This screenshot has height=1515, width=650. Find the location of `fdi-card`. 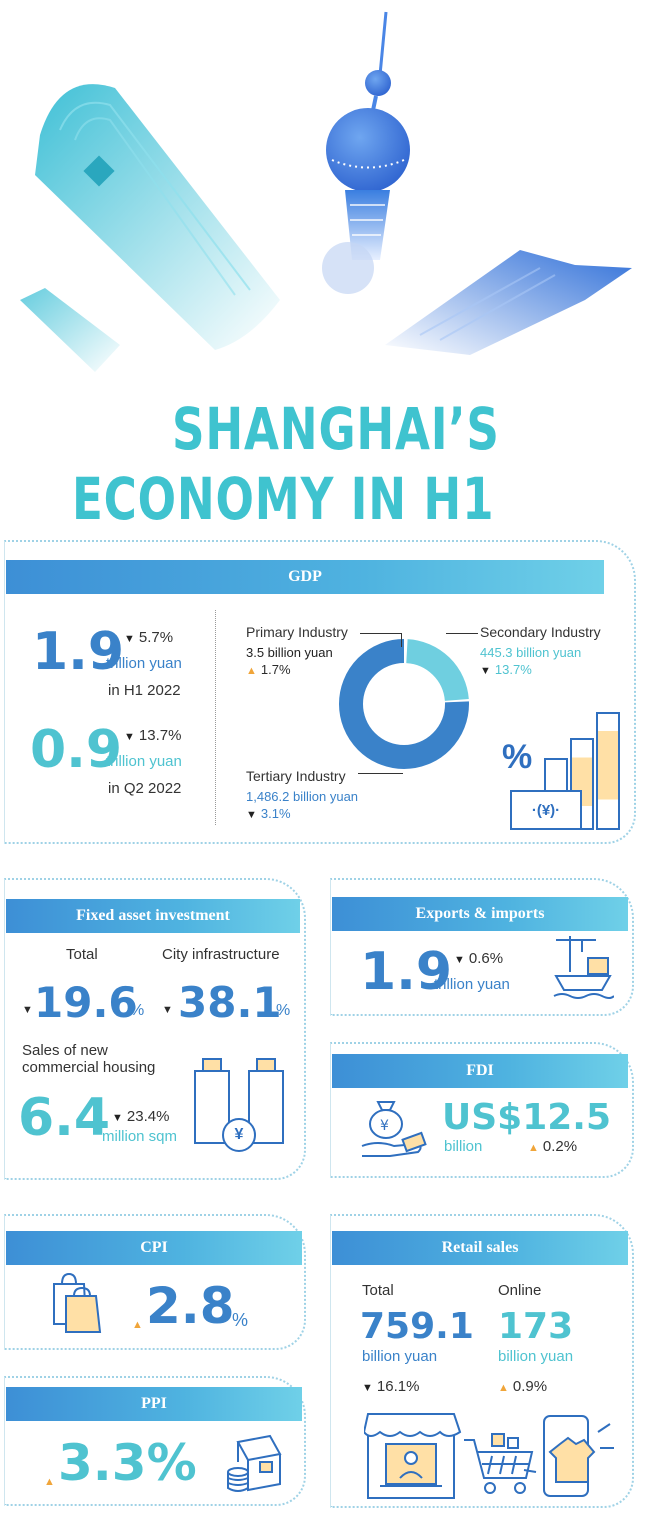

fdi-card is located at coordinates (482, 1110).